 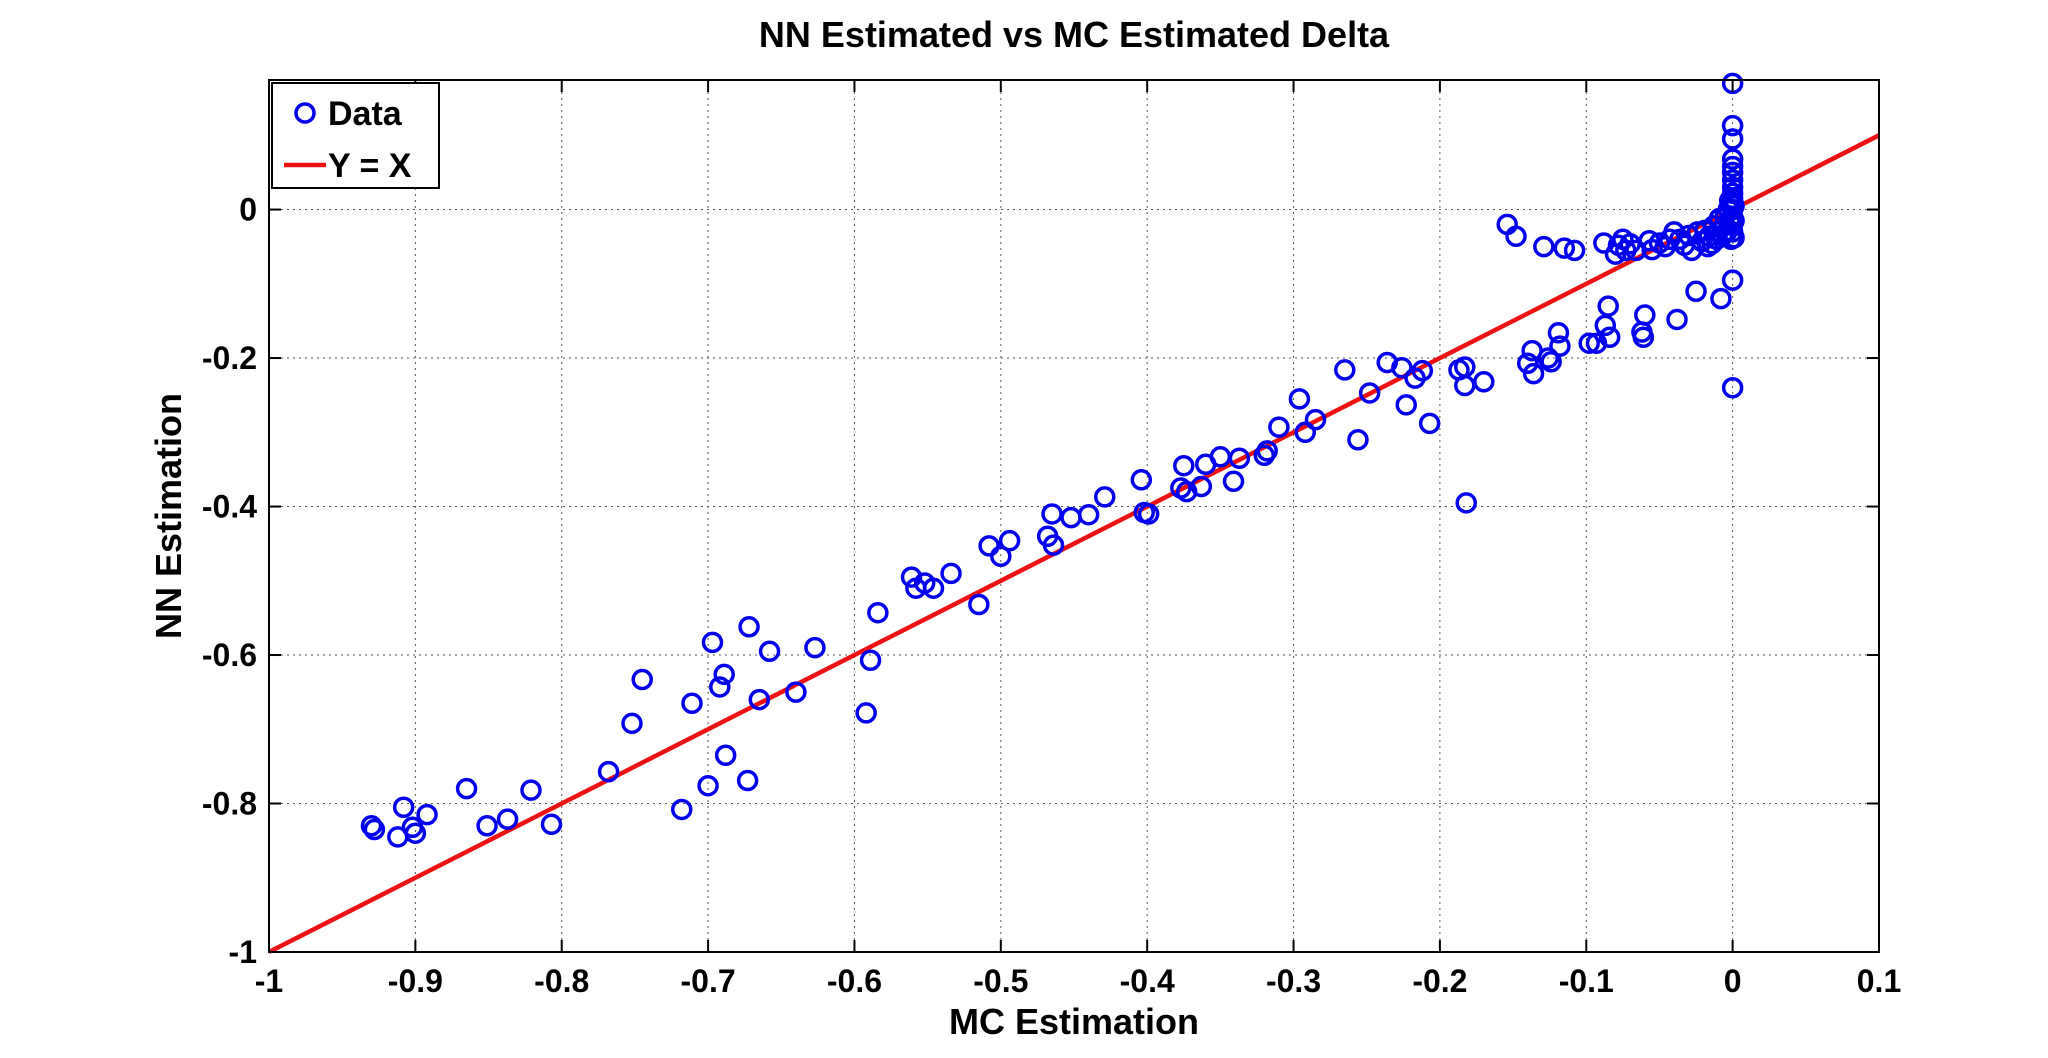 What do you see at coordinates (269, 981) in the screenshot?
I see `x-tick-label: -1` at bounding box center [269, 981].